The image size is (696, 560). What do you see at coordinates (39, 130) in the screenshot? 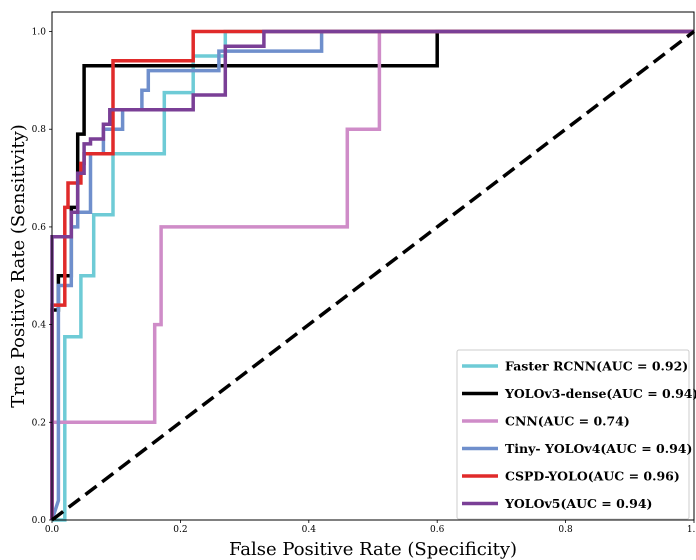
I see `y-tick-label: 0.8` at bounding box center [39, 130].